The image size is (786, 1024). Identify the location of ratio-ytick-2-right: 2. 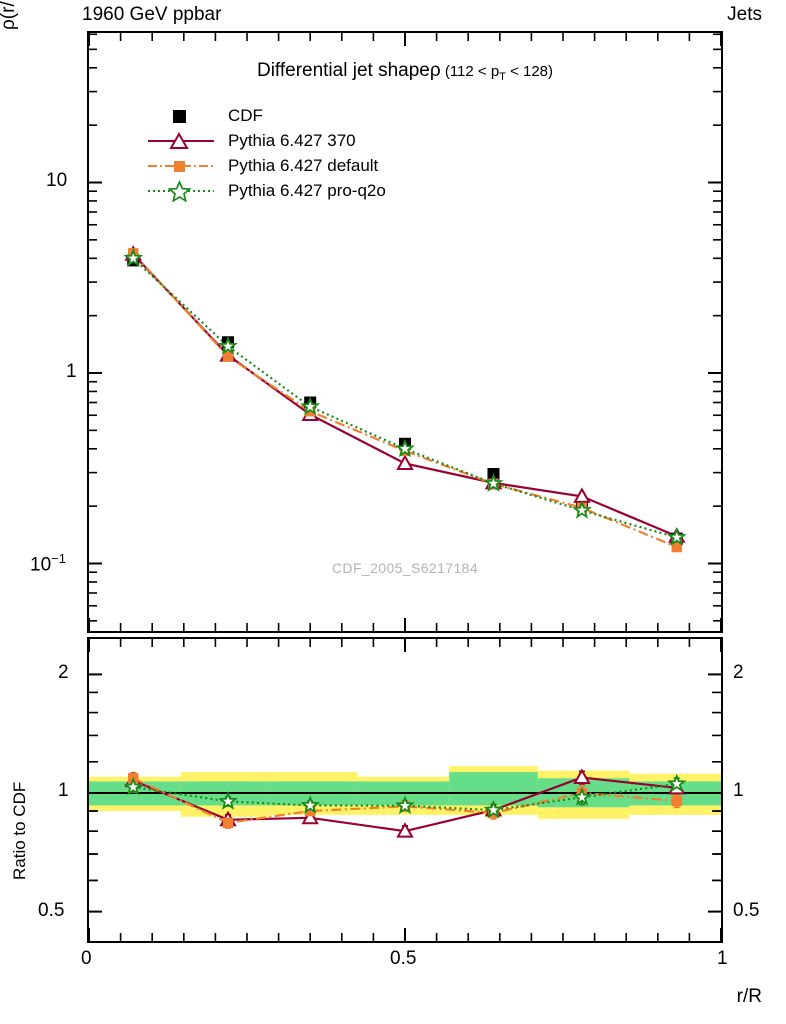
(738, 672).